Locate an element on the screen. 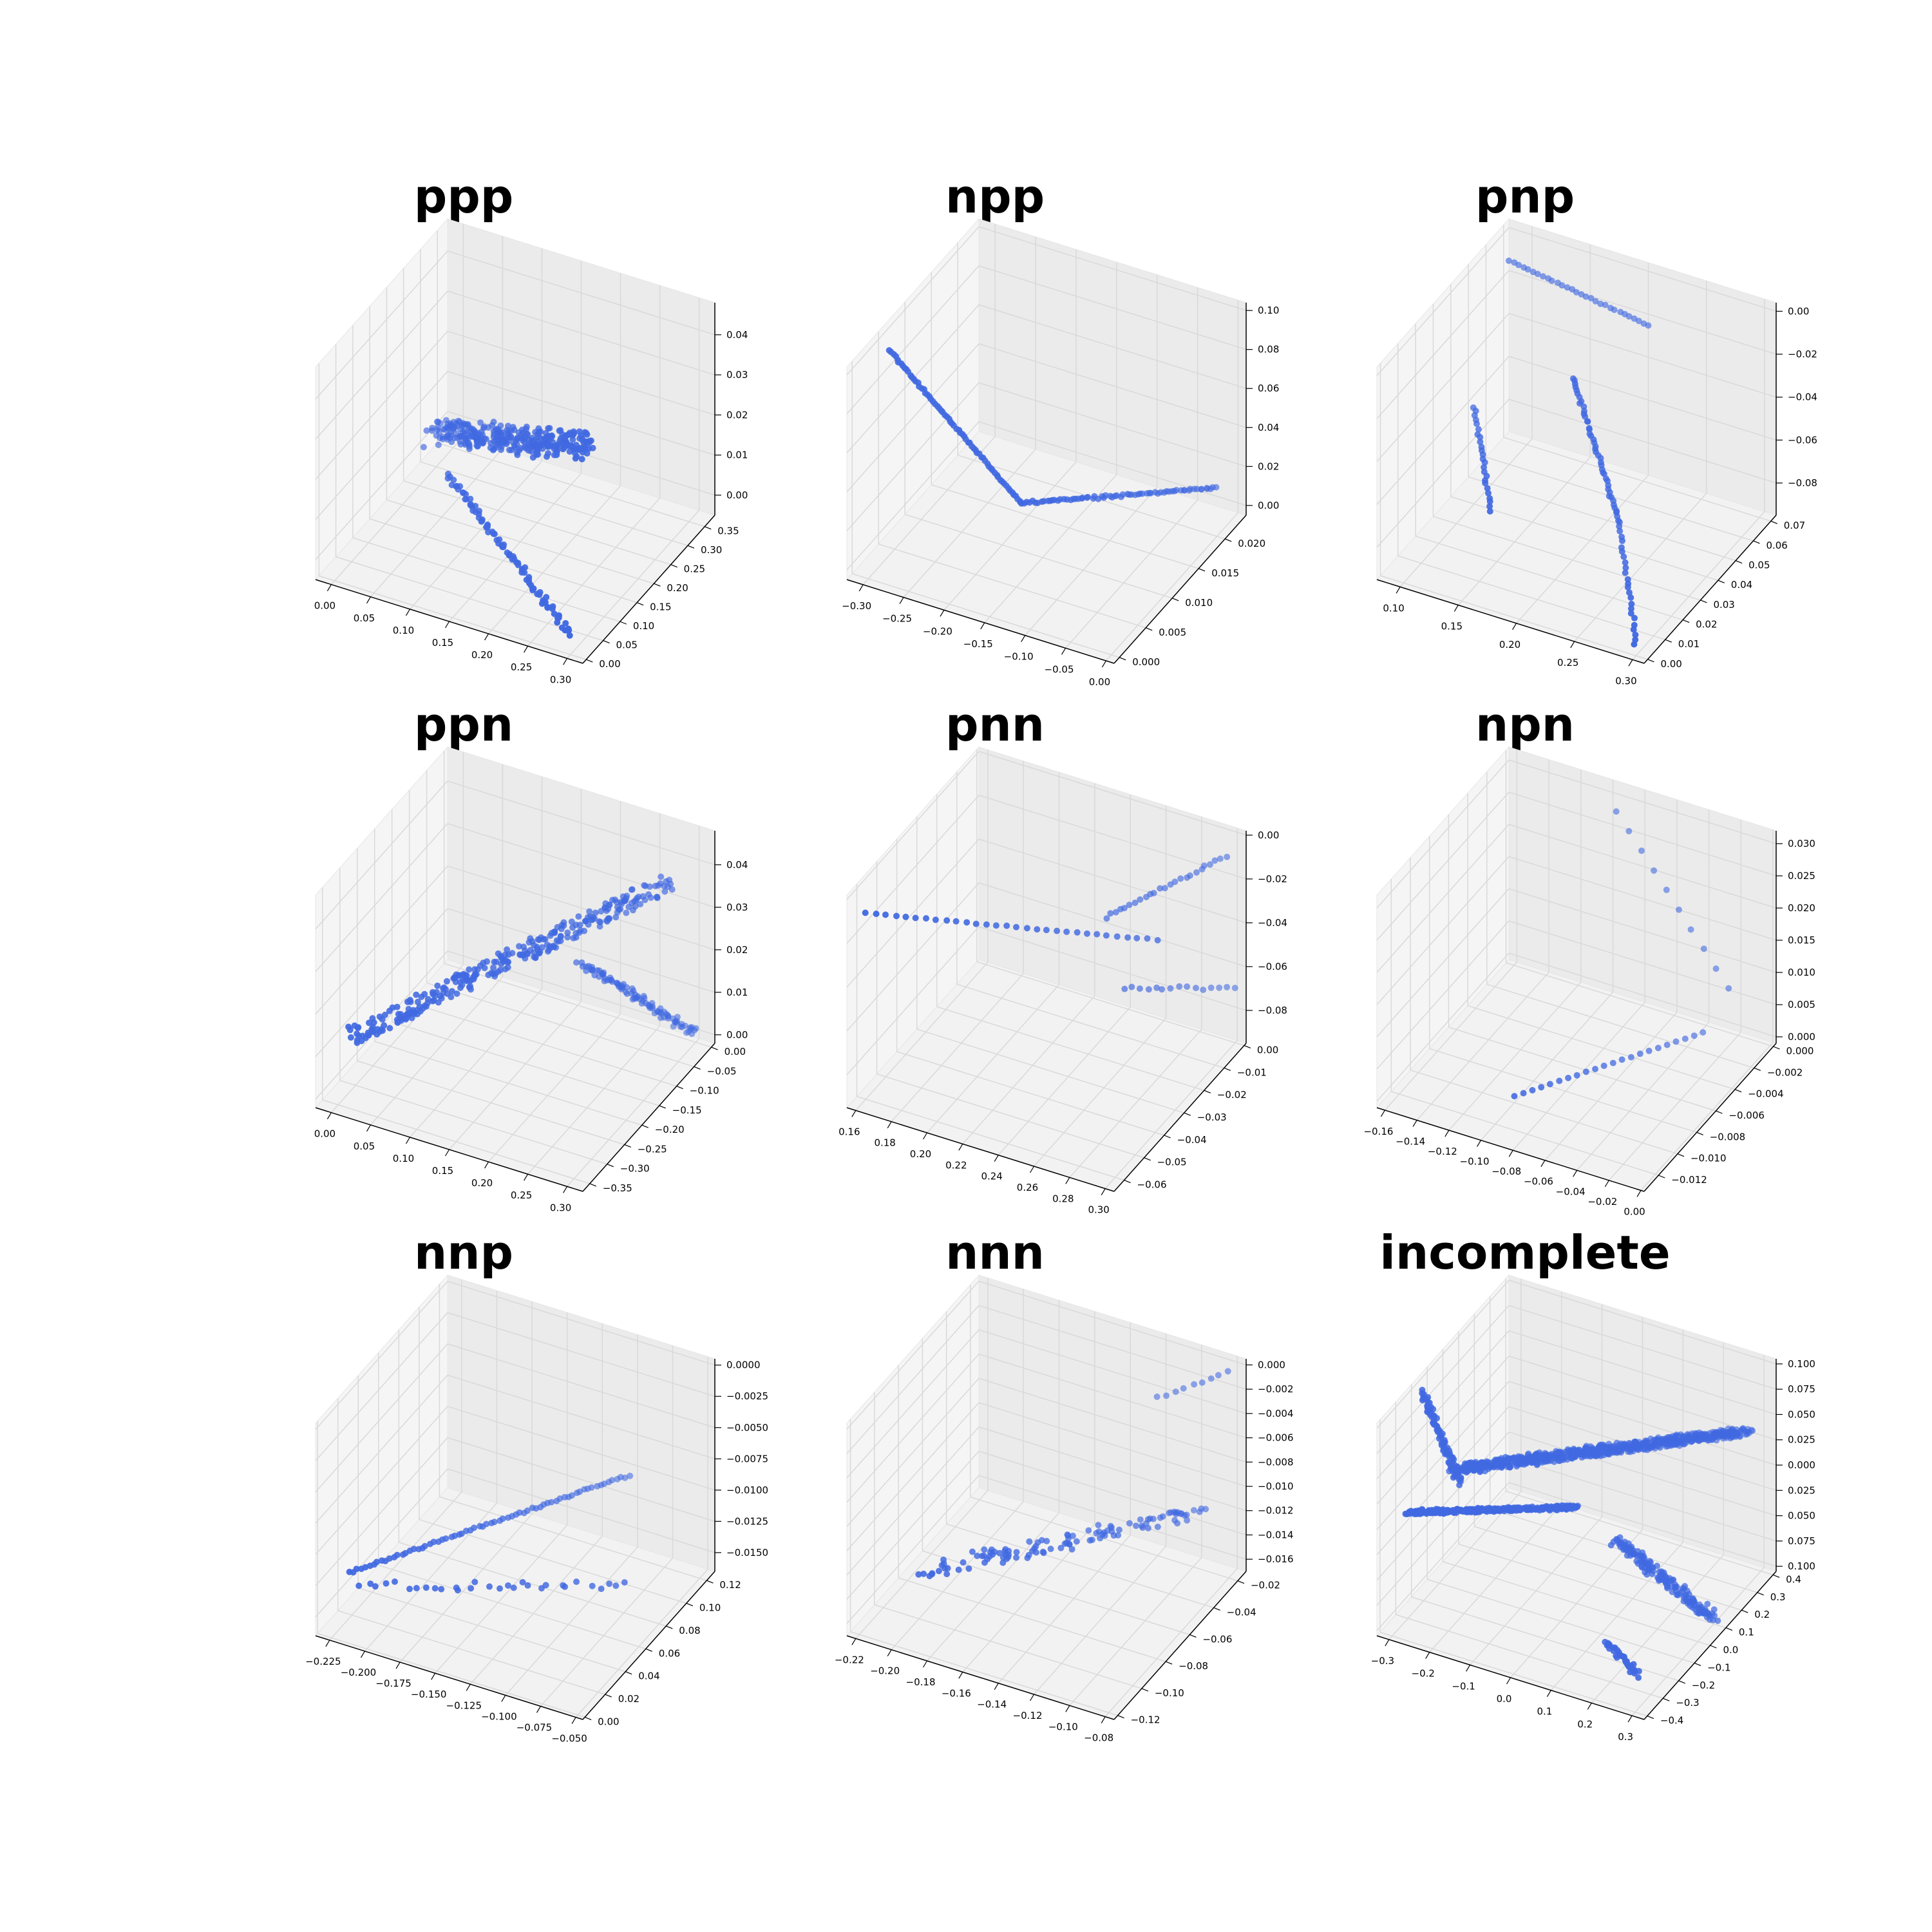 Image resolution: width=1932 pixels, height=1932 pixels. z-tick-label: −0.02 is located at coordinates (1272, 879).